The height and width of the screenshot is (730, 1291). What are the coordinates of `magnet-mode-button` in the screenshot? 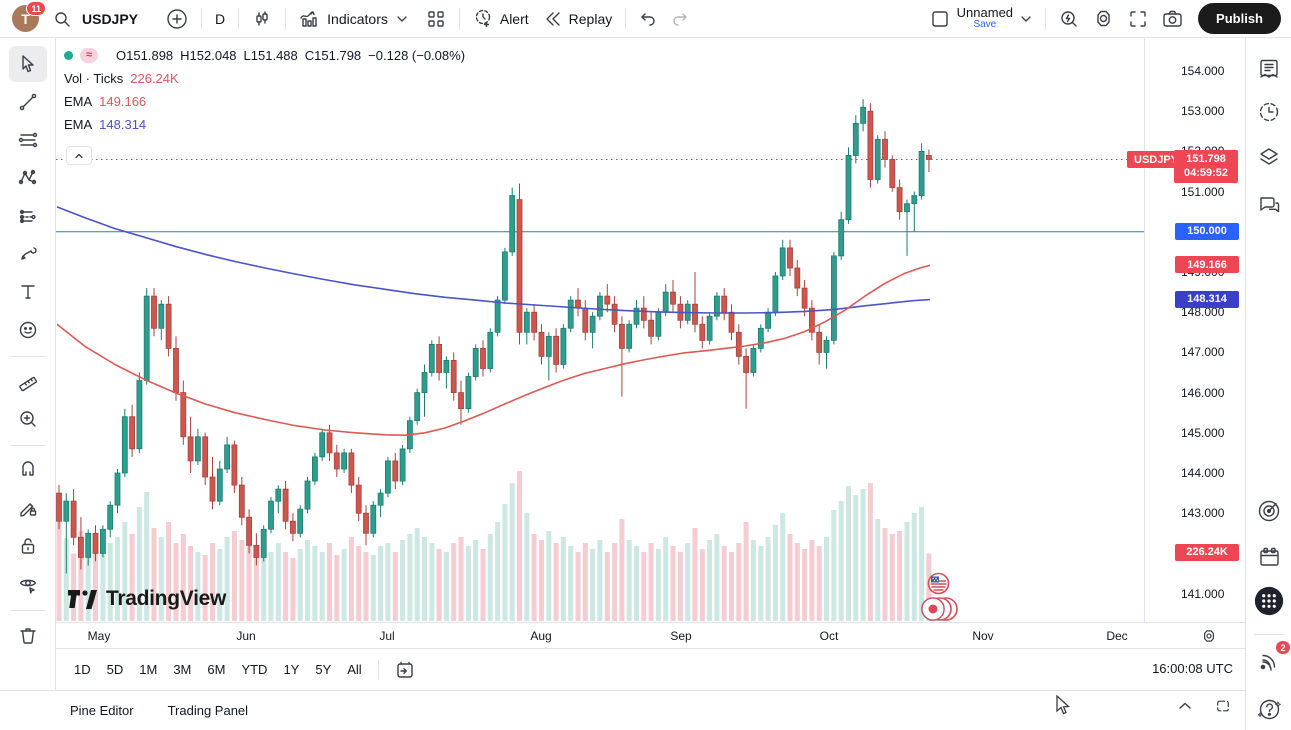 It's located at (28, 470).